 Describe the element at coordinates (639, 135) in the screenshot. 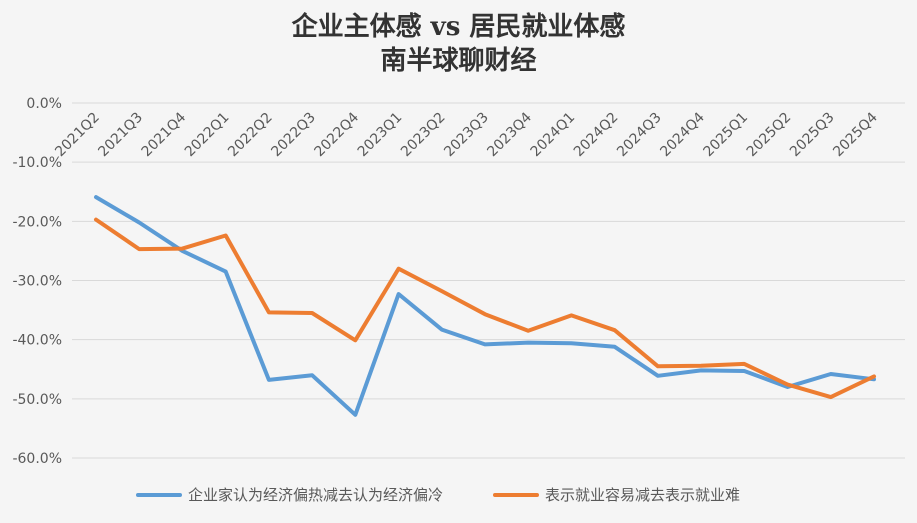

I see `x-tick-label: 2024Q3` at that location.